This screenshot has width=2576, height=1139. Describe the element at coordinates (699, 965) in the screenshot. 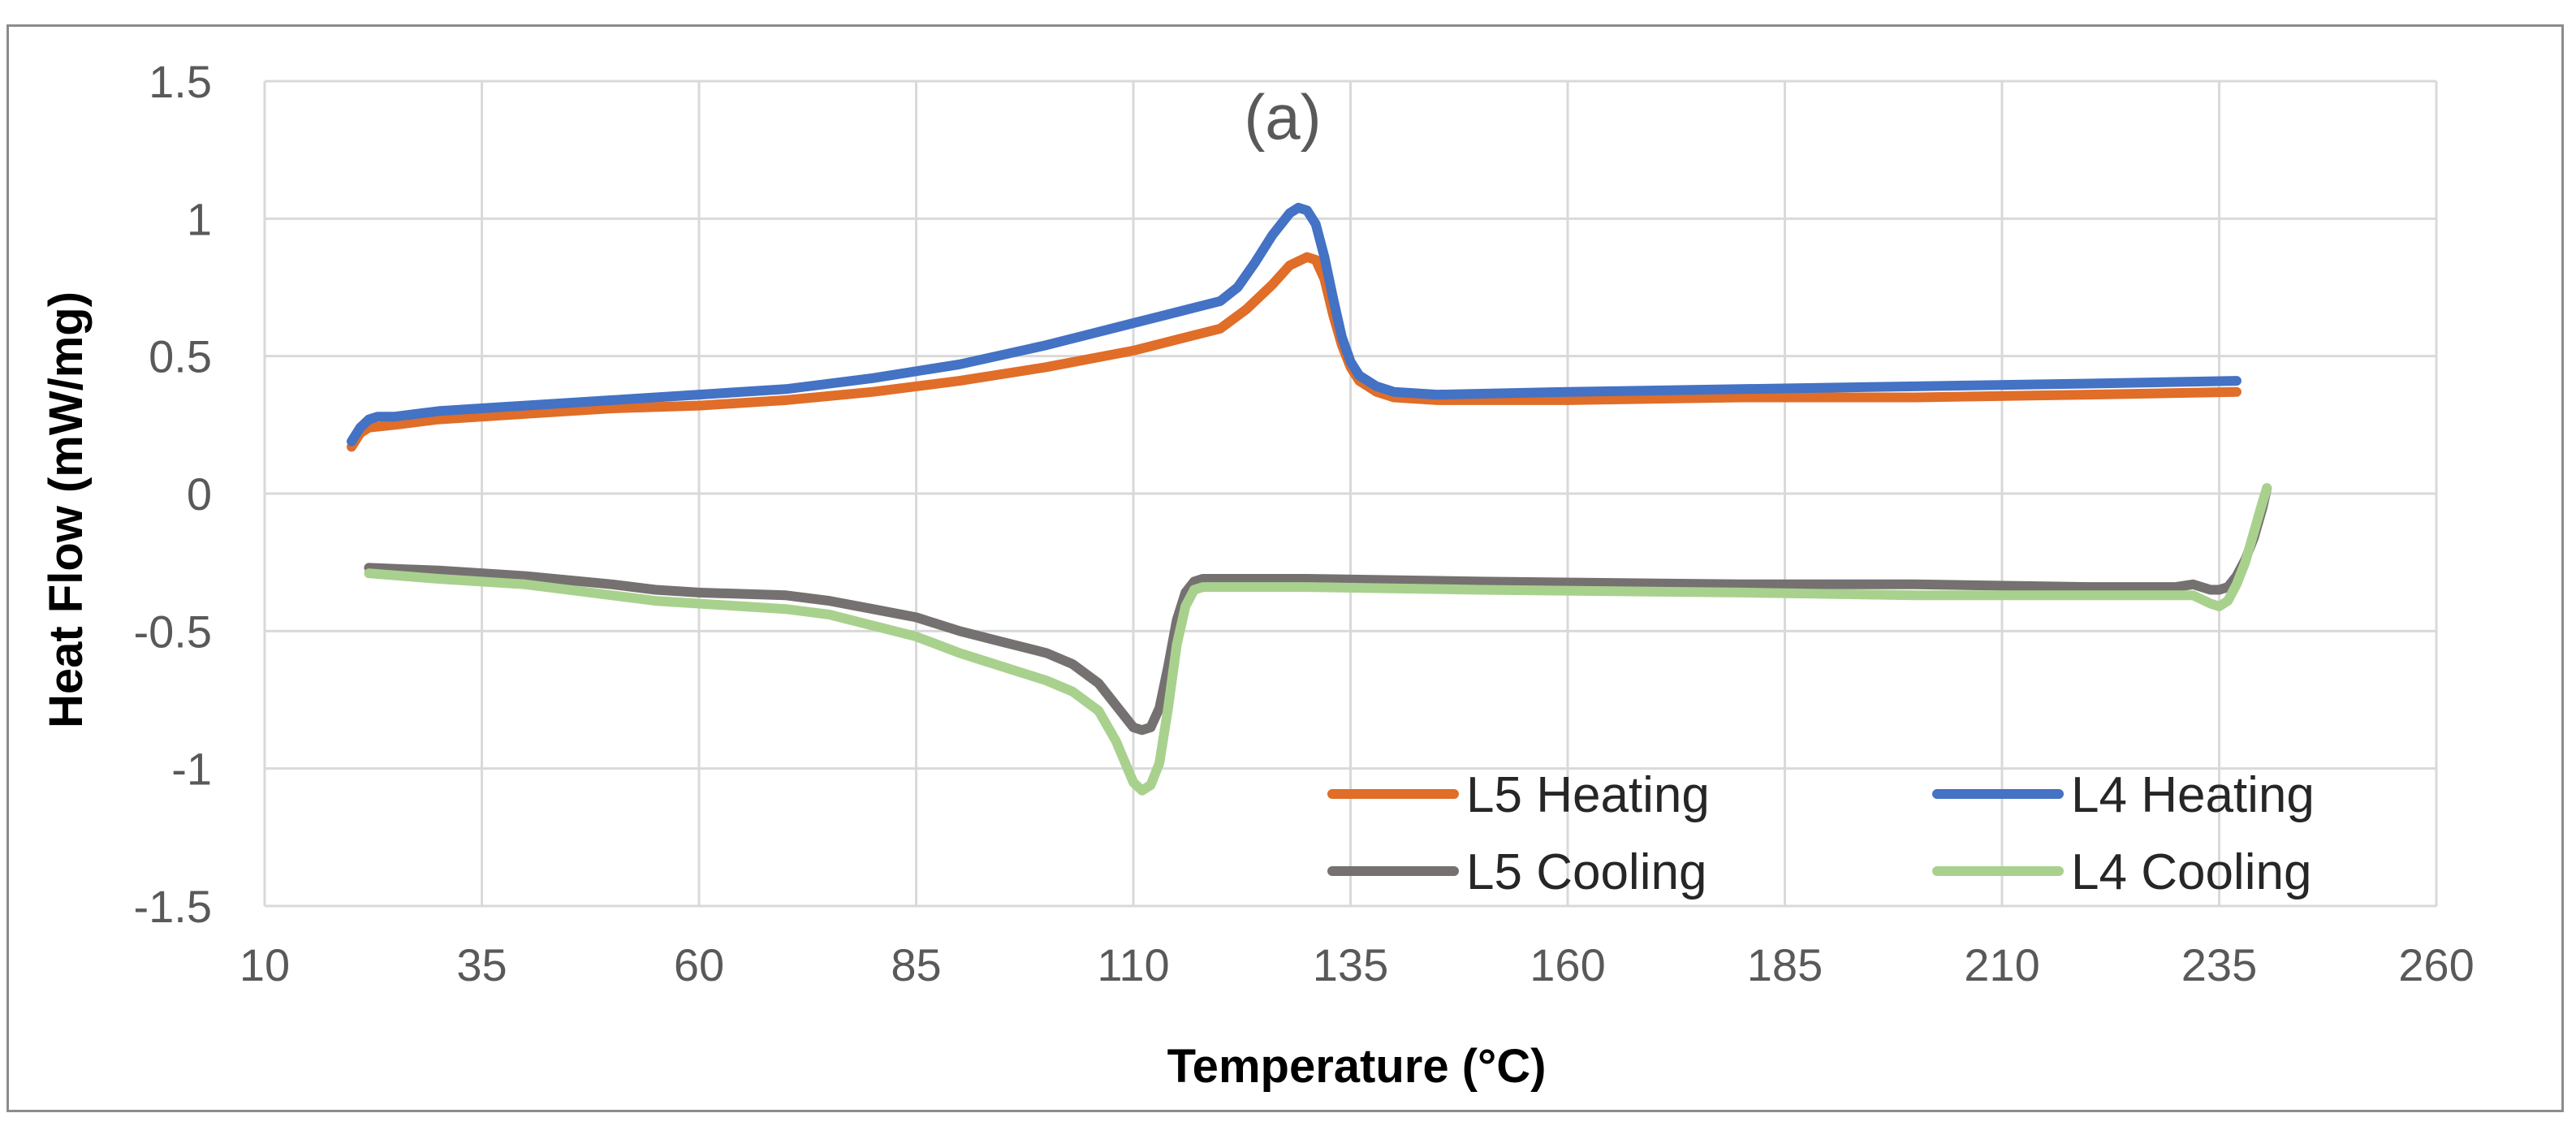

I see `x-tick-label: 60` at that location.